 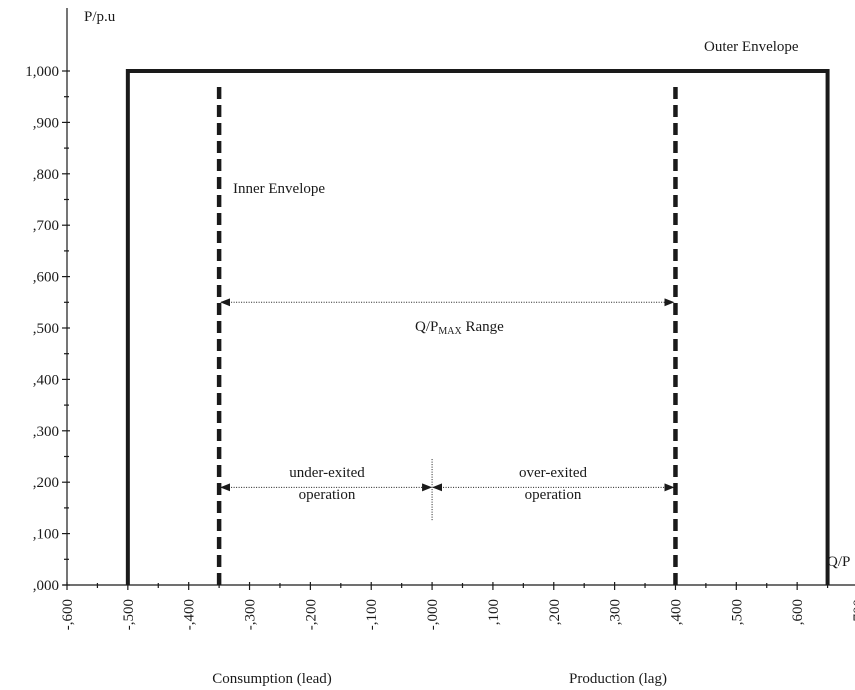 I want to click on x-tick-label: -,000, so click(x=433, y=614).